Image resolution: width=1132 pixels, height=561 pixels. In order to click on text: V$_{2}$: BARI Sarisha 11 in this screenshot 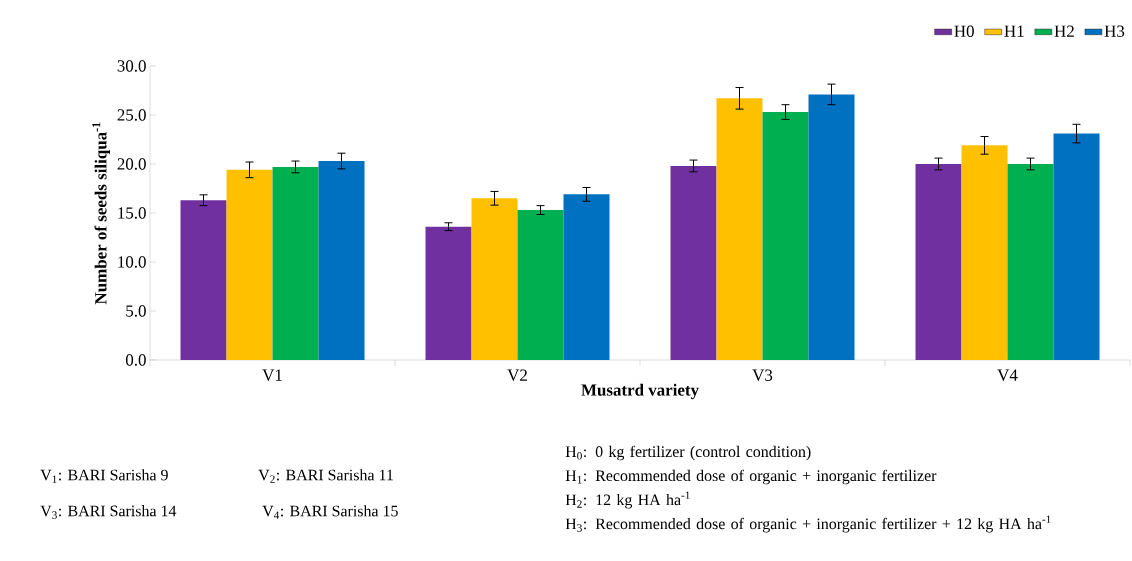, I will do `click(325, 476)`.